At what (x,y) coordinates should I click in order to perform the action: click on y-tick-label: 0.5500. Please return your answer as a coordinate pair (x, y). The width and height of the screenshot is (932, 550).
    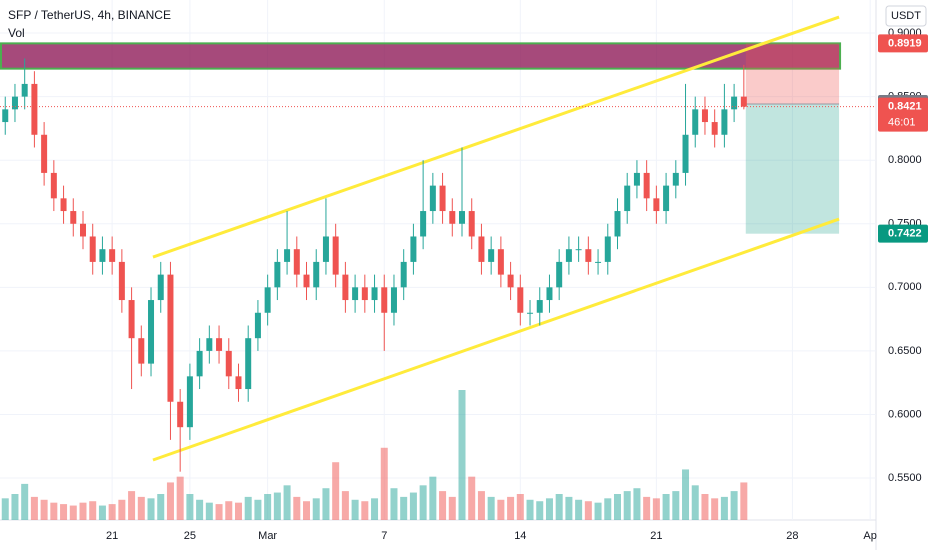
    Looking at the image, I should click on (905, 478).